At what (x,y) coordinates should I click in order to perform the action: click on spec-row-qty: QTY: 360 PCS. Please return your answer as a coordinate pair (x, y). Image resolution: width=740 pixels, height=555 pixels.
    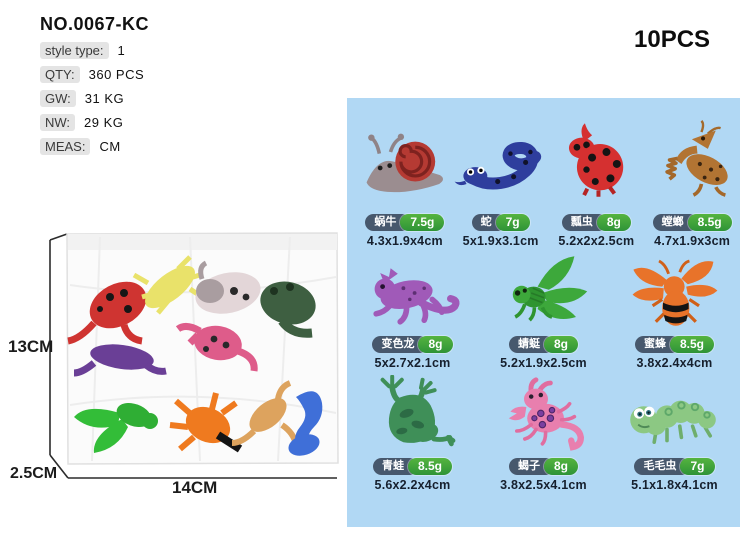
    Looking at the image, I should click on (94, 74).